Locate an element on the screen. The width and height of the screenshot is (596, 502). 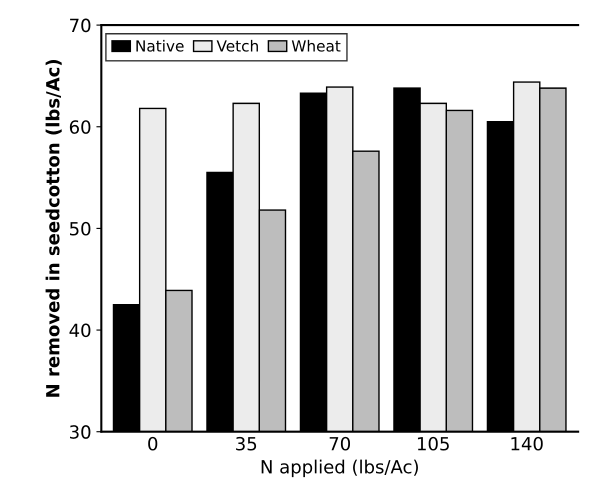
legend-label: Wheat is located at coordinates (316, 46).